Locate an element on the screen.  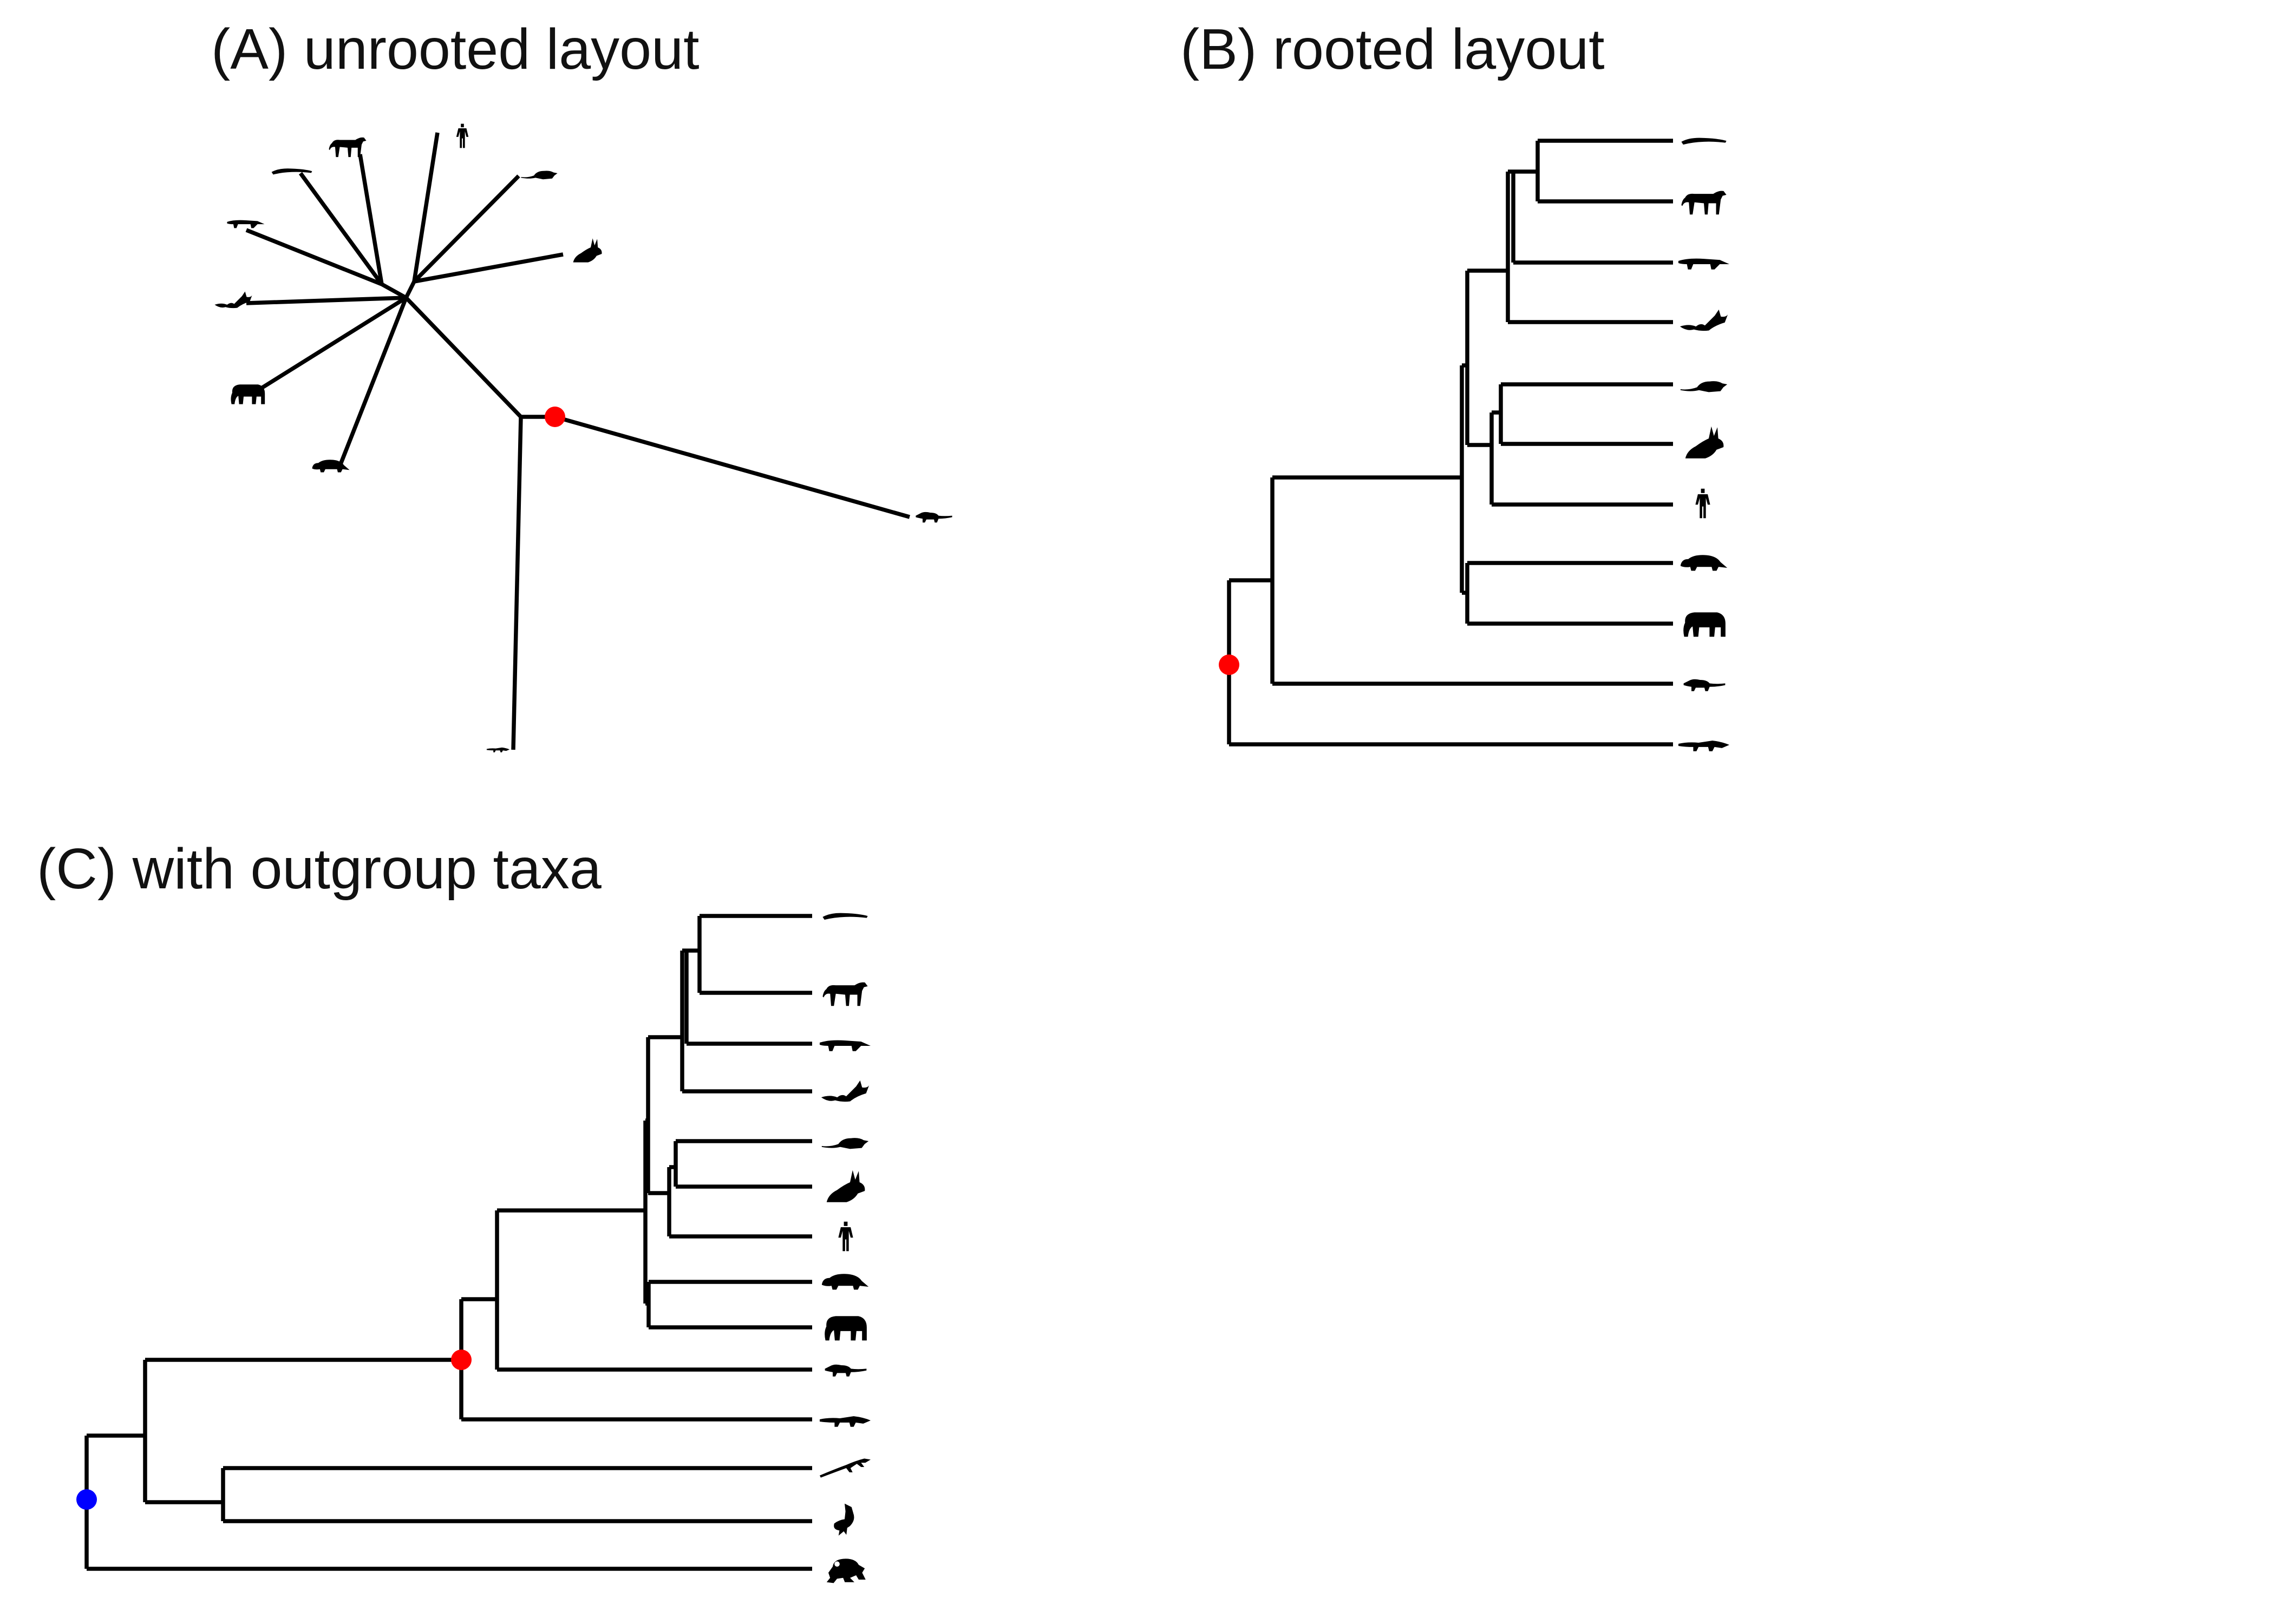
outgroup-tree-tip-icons is located at coordinates (845, 1248).